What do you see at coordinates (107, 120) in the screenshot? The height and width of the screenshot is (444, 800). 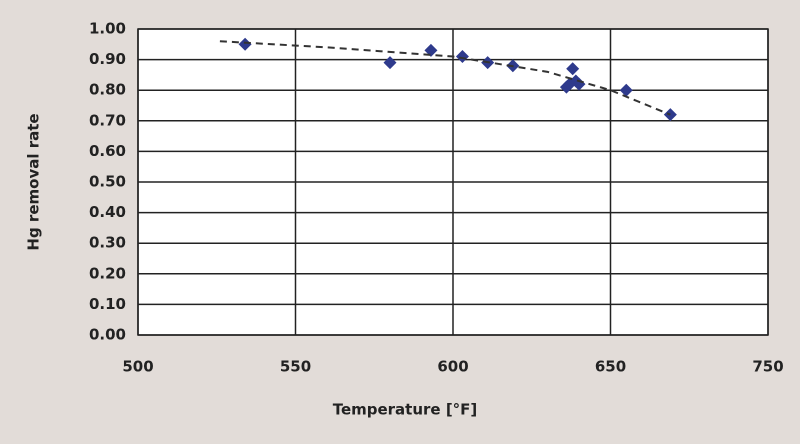 I see `y-tick-label: 0.70` at bounding box center [107, 120].